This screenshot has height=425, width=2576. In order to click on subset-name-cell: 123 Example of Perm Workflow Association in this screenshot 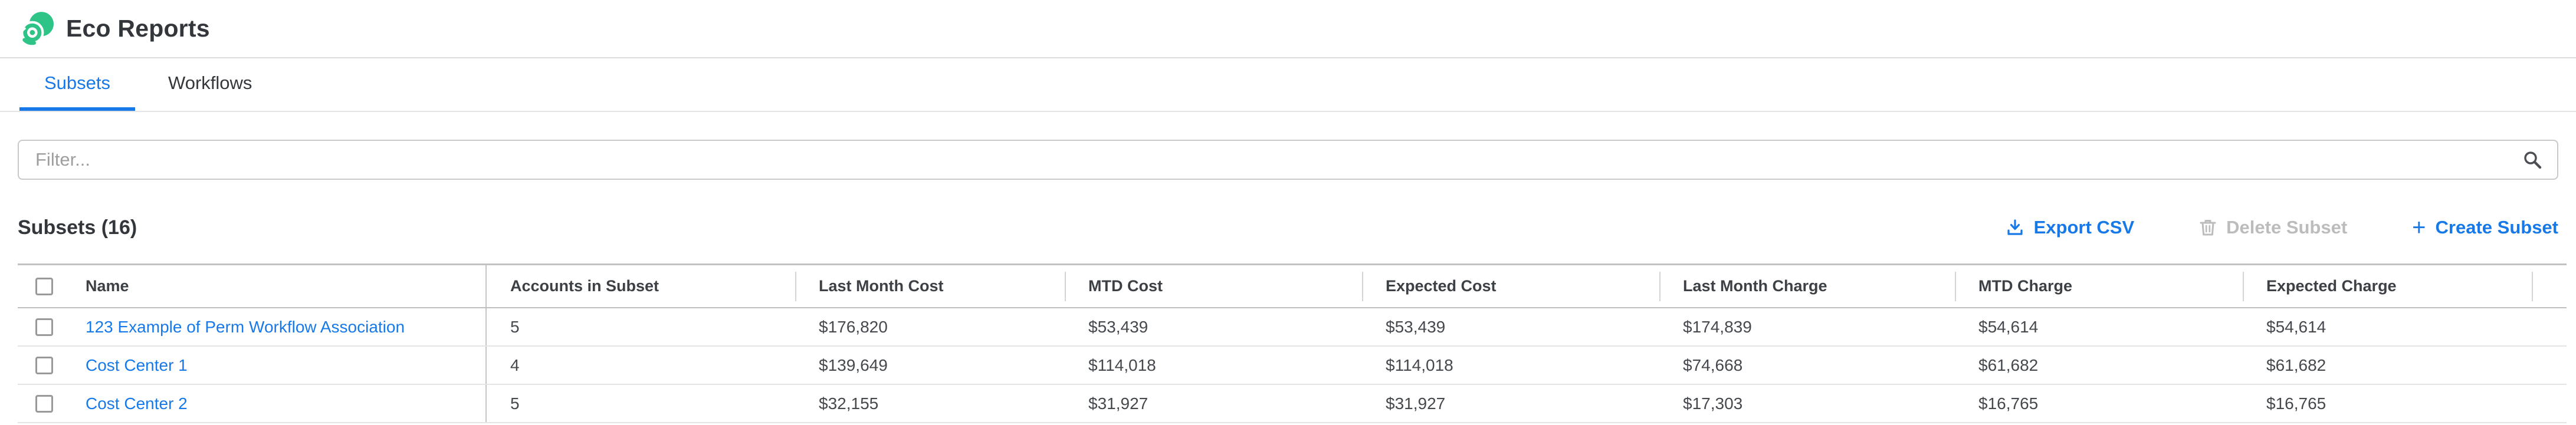, I will do `click(278, 326)`.